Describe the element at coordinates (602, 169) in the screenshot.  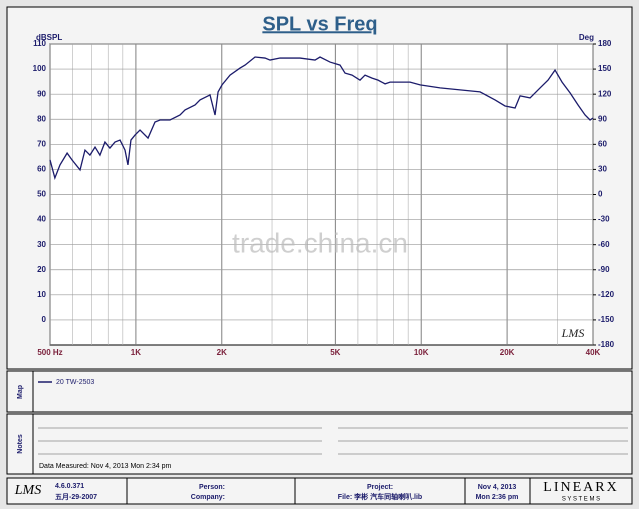
I see `y2-tick-label: 30` at that location.